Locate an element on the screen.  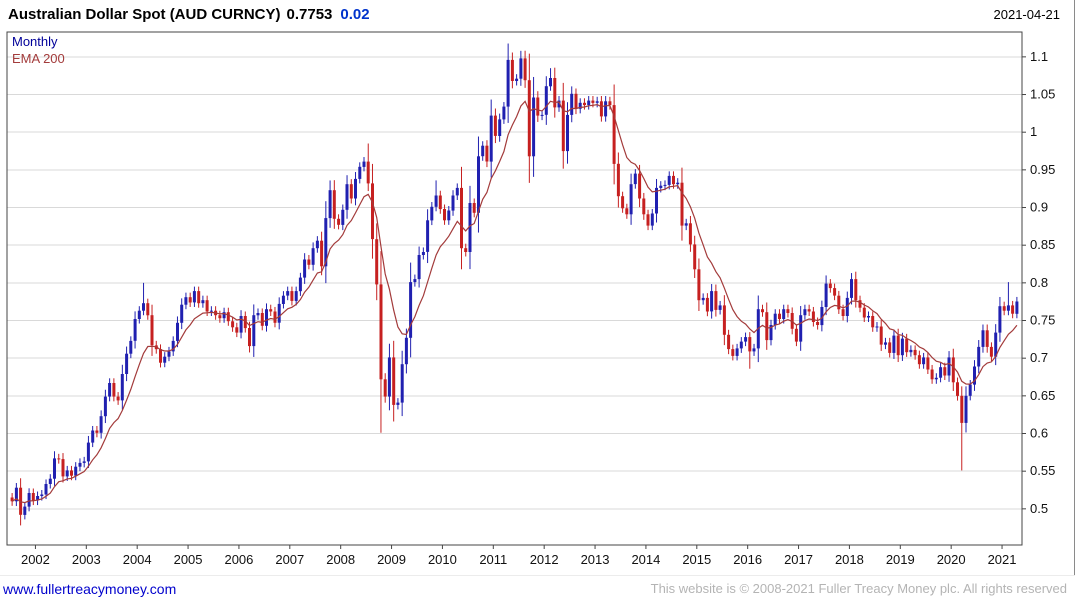
x-tick-label: 2003 is located at coordinates (86, 559).